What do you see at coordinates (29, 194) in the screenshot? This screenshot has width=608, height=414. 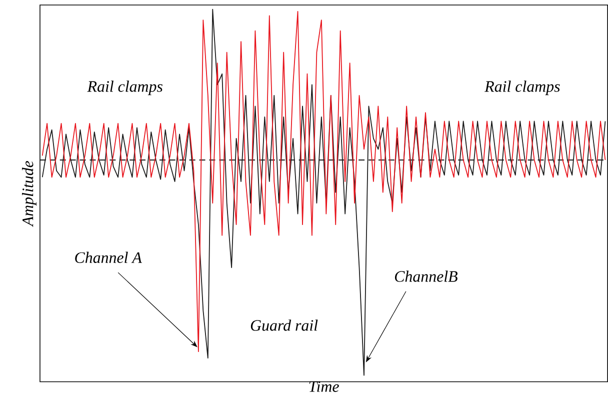 I see `y-axis-title: Amplitude` at bounding box center [29, 194].